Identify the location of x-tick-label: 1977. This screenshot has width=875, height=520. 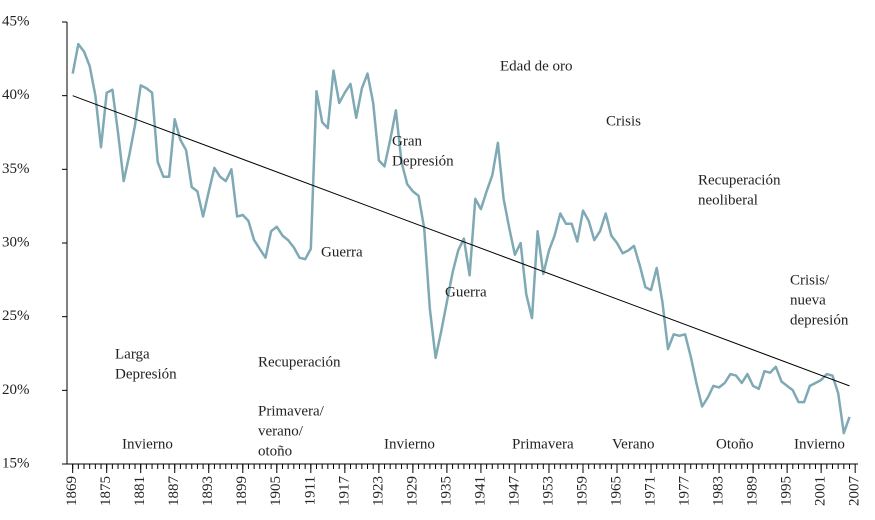
(684, 491).